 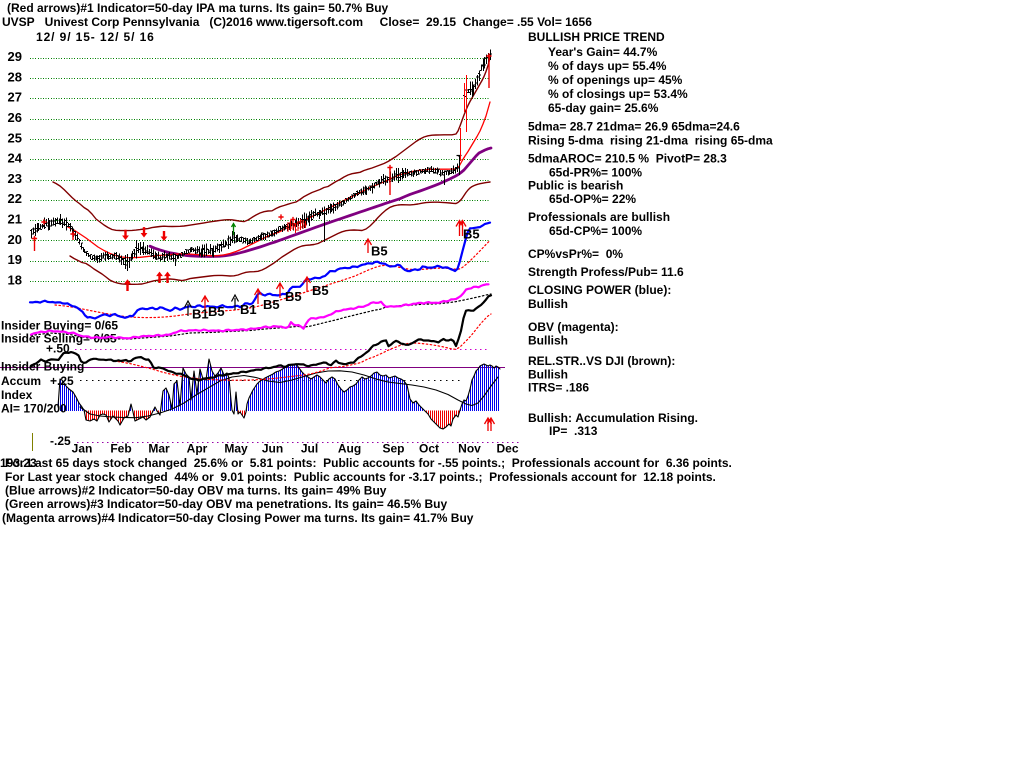 What do you see at coordinates (15, 219) in the screenshot?
I see `svg-text: 21` at bounding box center [15, 219].